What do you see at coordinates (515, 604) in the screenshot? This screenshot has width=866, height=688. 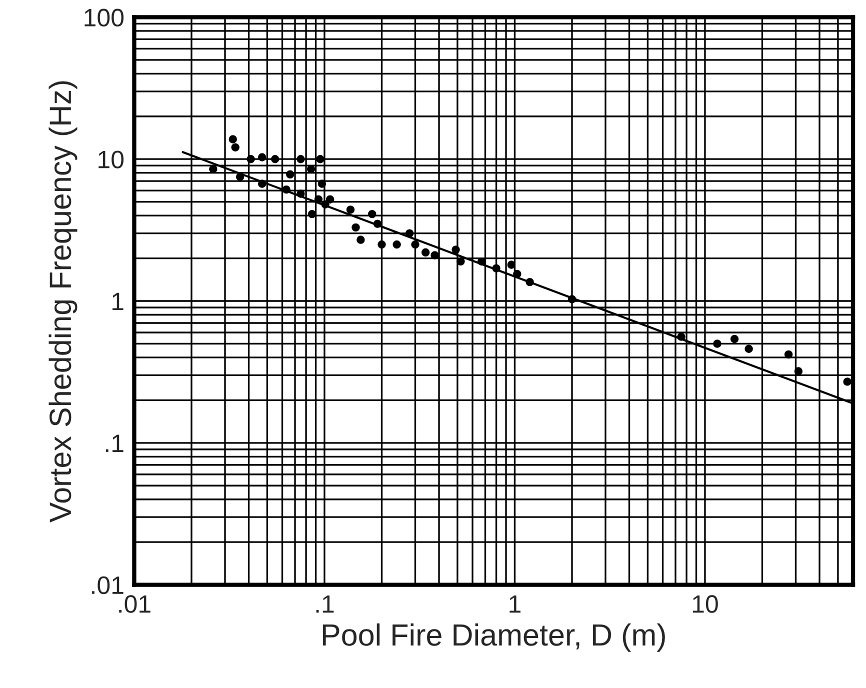 I see `x-tick-label: 1` at bounding box center [515, 604].